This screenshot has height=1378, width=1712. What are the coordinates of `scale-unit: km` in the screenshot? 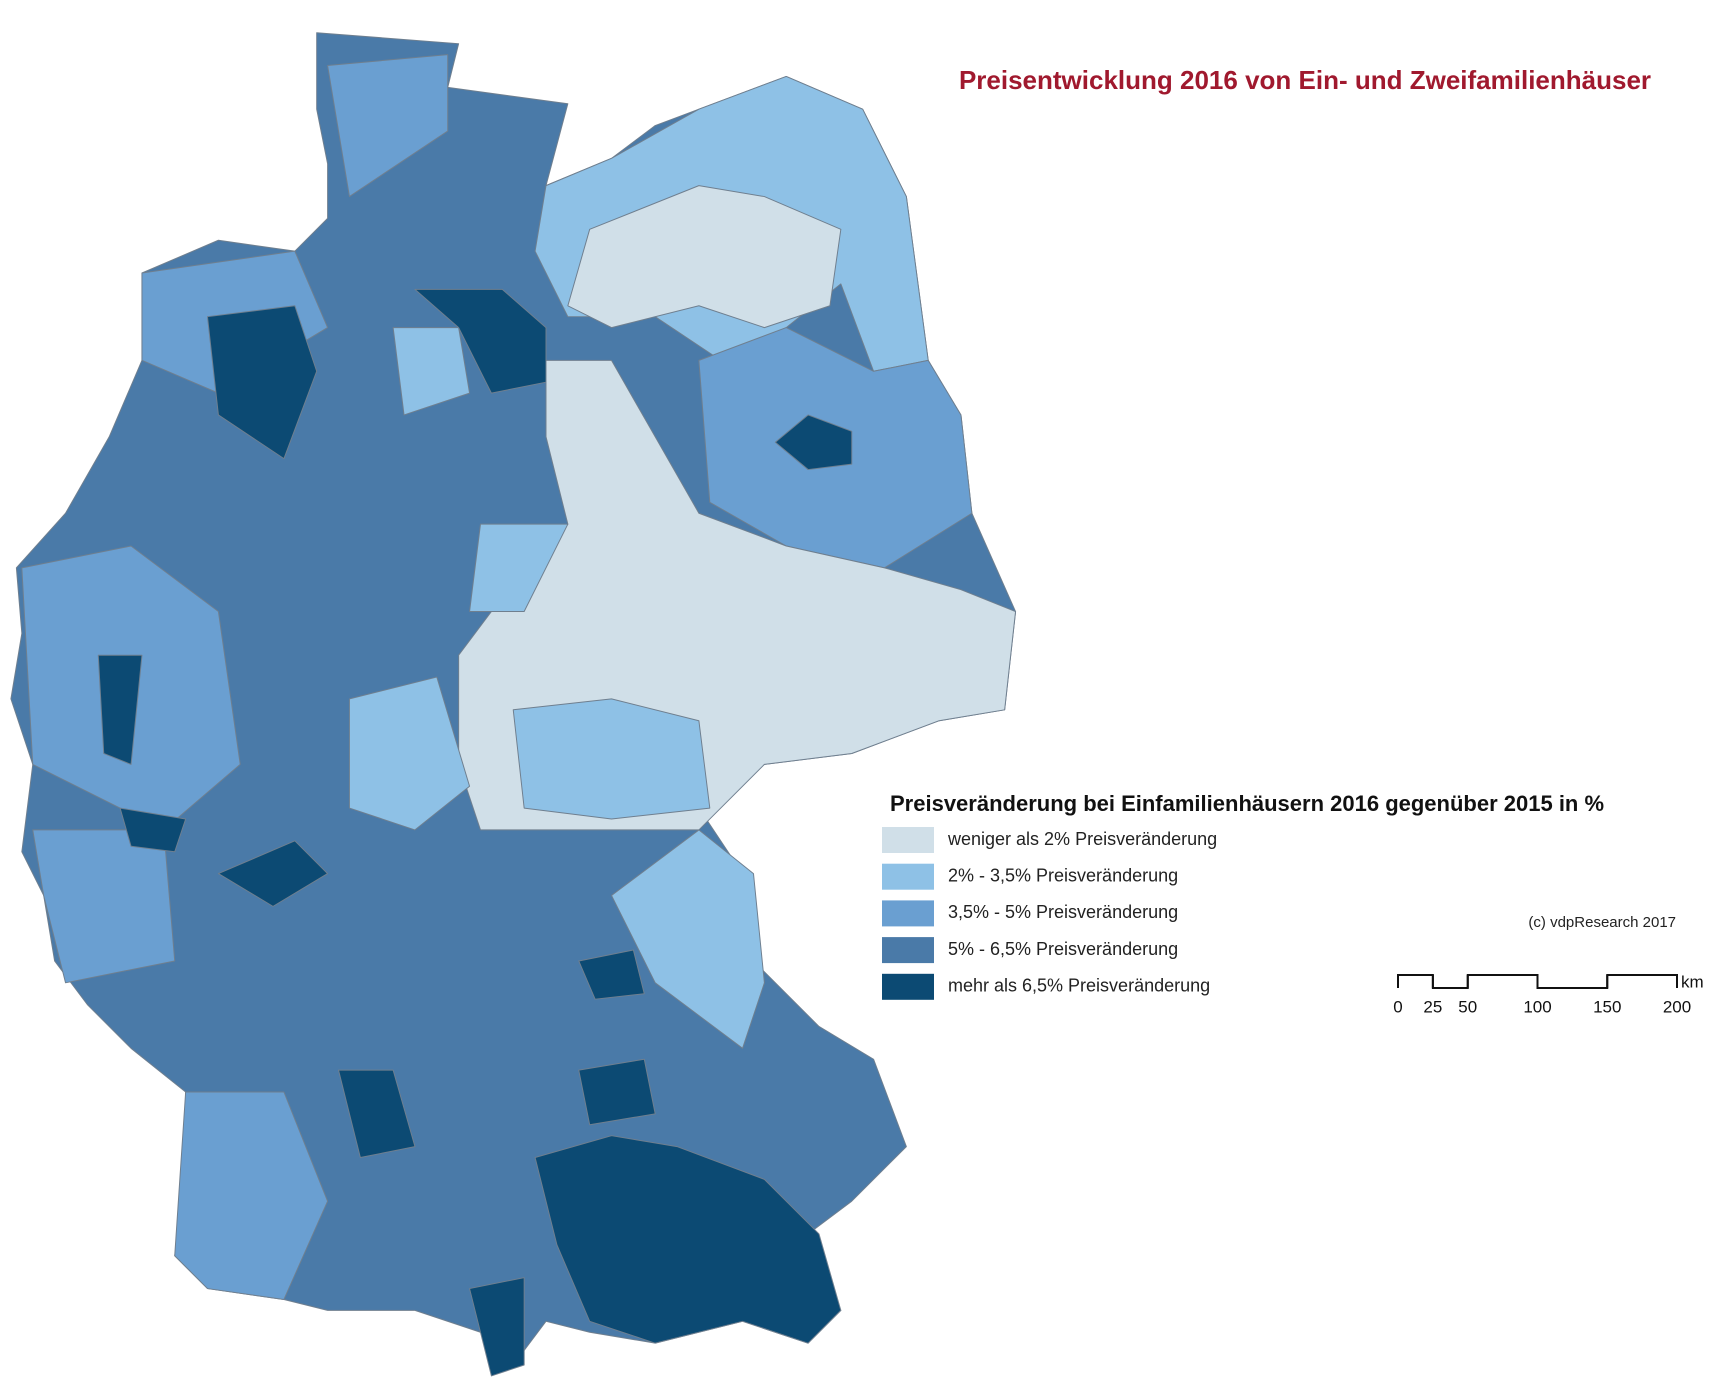 It's located at (1692, 981).